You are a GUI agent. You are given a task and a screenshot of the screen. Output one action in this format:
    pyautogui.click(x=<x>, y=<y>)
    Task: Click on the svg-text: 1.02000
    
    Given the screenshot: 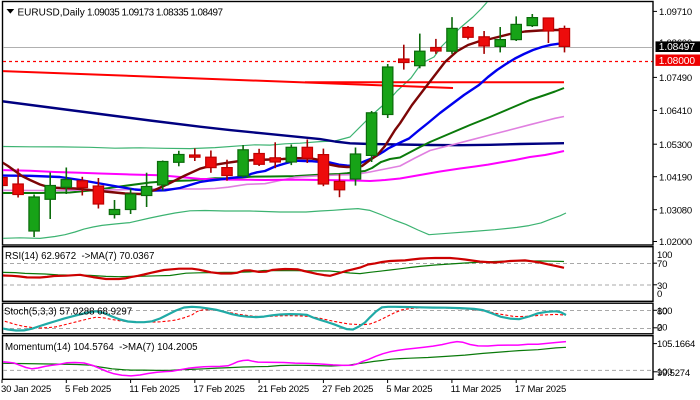 What is the action you would take?
    pyautogui.click(x=675, y=242)
    